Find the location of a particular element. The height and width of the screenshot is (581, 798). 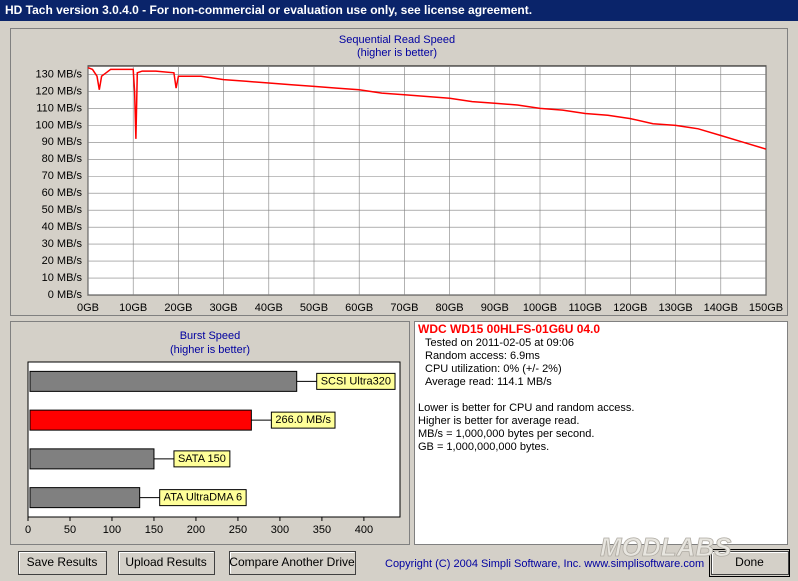

button-label: Save Results is located at coordinates (62, 562).